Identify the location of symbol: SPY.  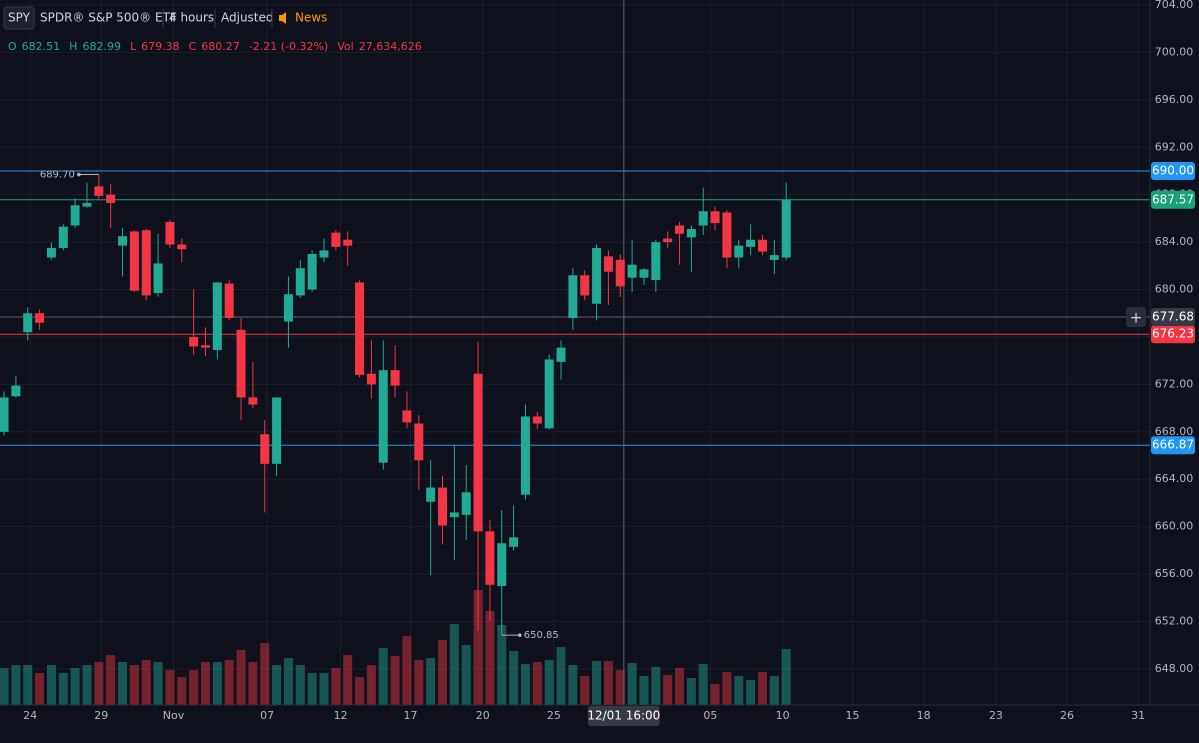
(19, 18).